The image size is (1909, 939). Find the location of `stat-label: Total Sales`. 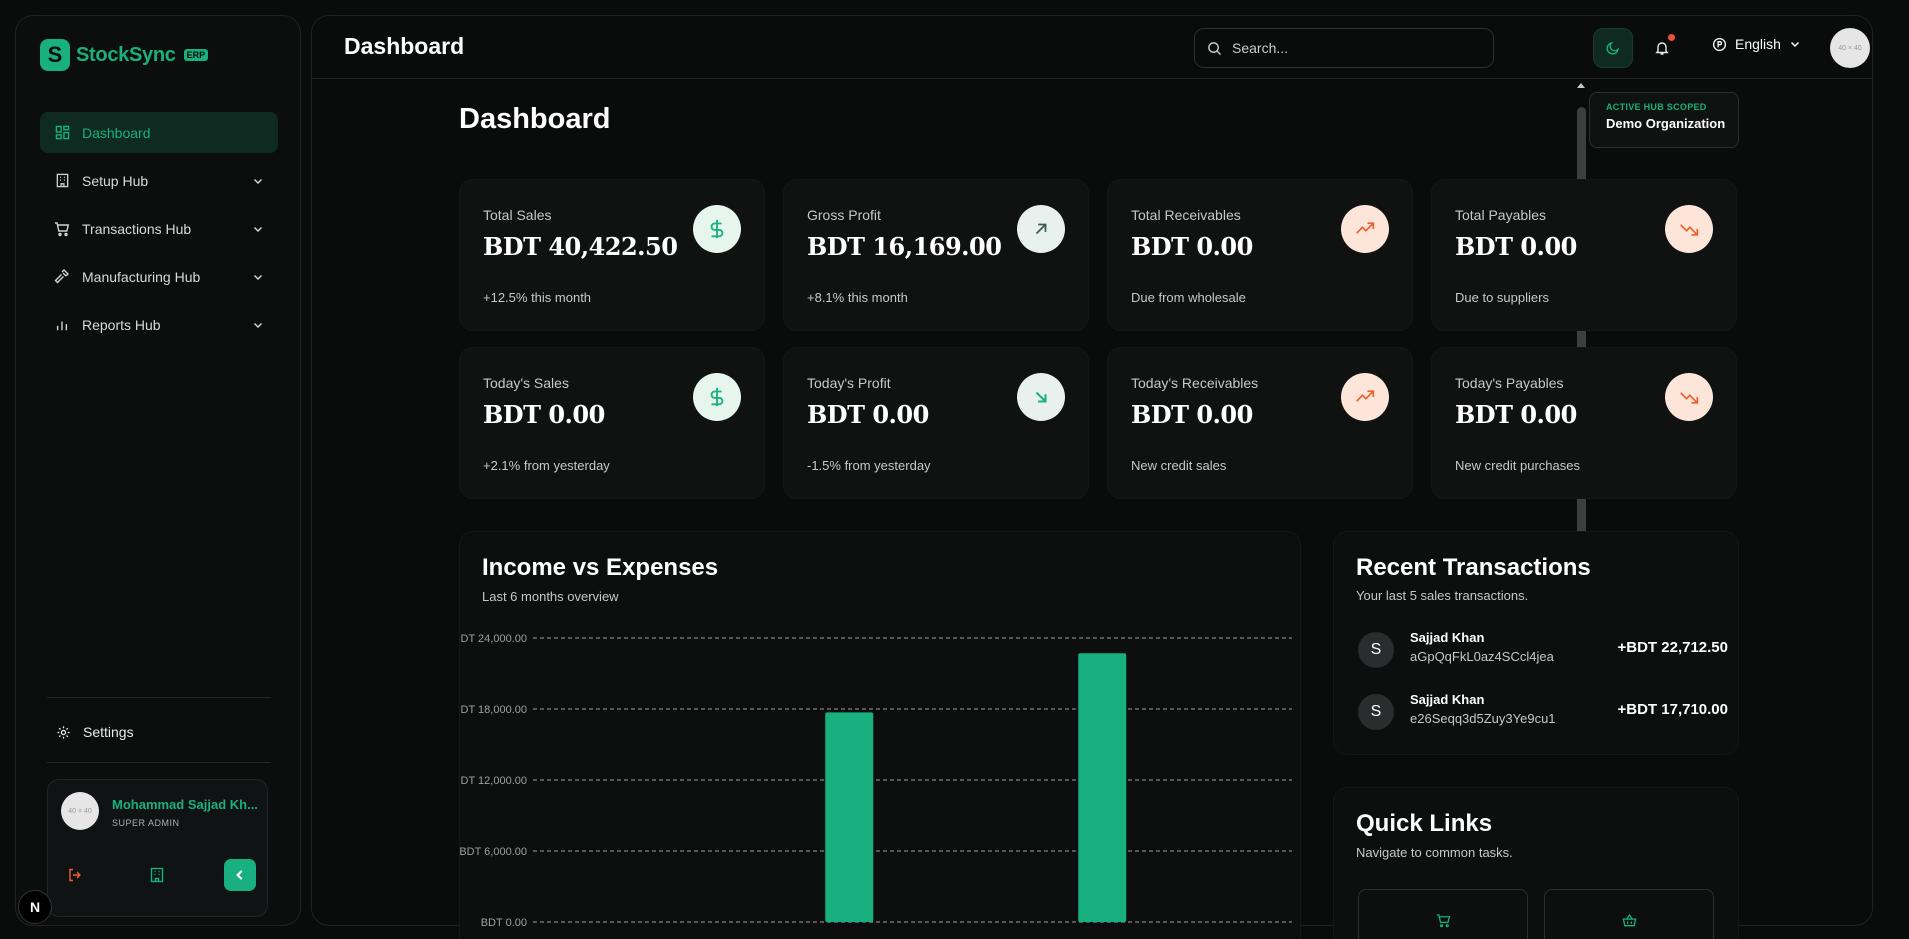

stat-label: Total Sales is located at coordinates (517, 215).